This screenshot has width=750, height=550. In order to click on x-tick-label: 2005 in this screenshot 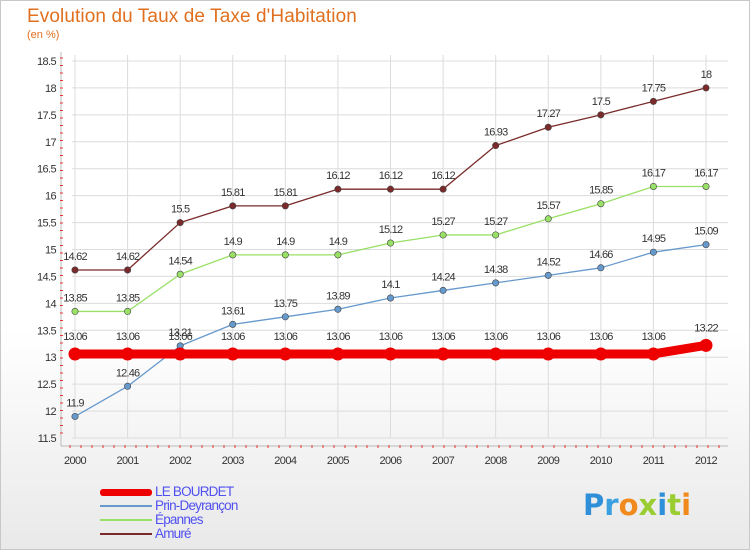, I will do `click(338, 461)`.